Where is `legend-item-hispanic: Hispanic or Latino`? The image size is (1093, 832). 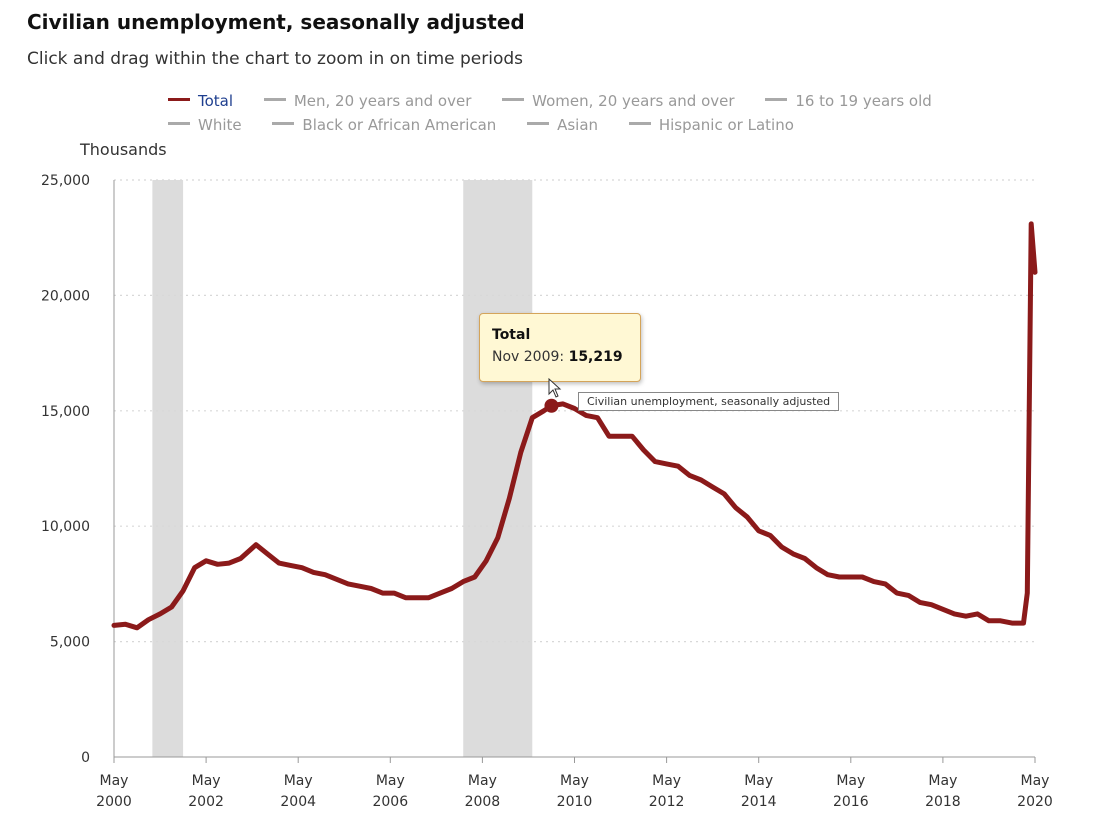
legend-item-hispanic: Hispanic or Latino is located at coordinates (711, 125).